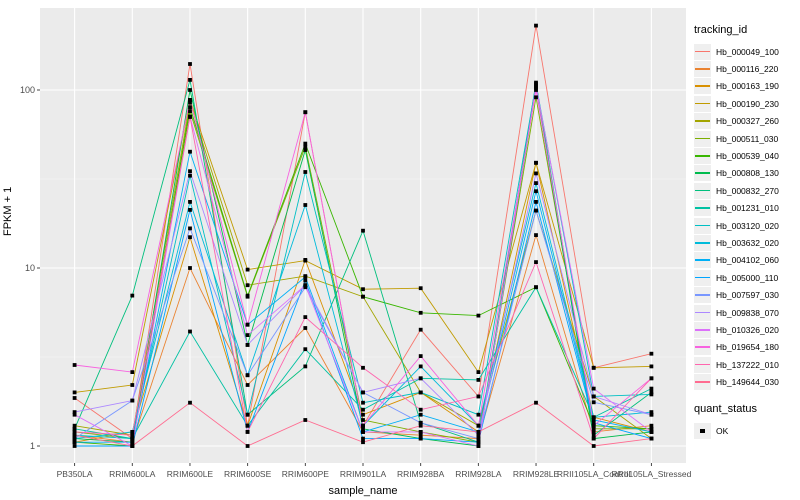  Describe the element at coordinates (747, 190) in the screenshot. I see `legend-item: Hb_000832_270` at that location.